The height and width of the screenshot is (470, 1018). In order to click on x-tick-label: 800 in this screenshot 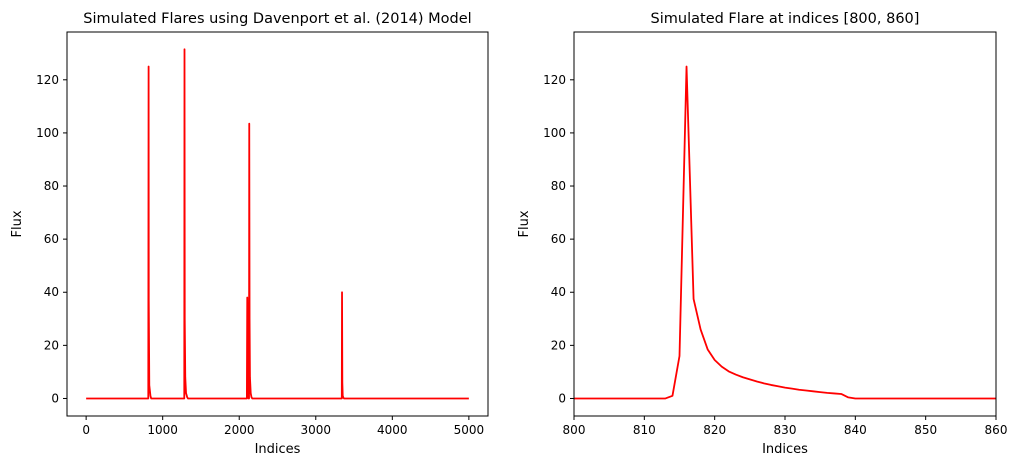, I will do `click(574, 430)`.